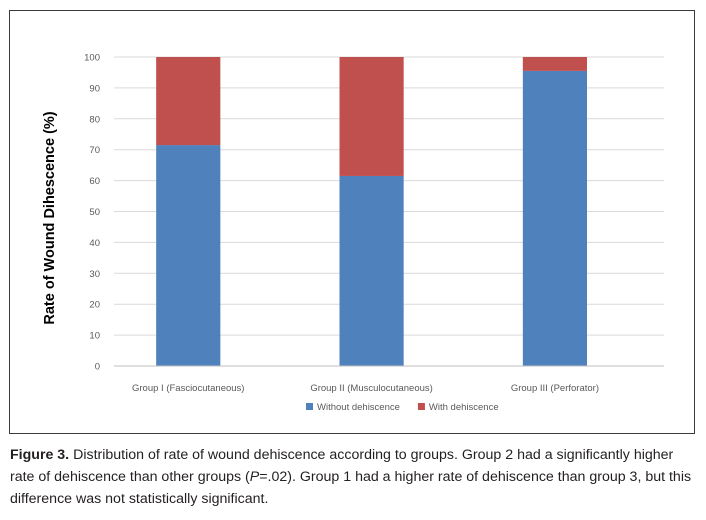 The image size is (706, 520). I want to click on legend: Without dehiscence With dehiscence, so click(402, 407).